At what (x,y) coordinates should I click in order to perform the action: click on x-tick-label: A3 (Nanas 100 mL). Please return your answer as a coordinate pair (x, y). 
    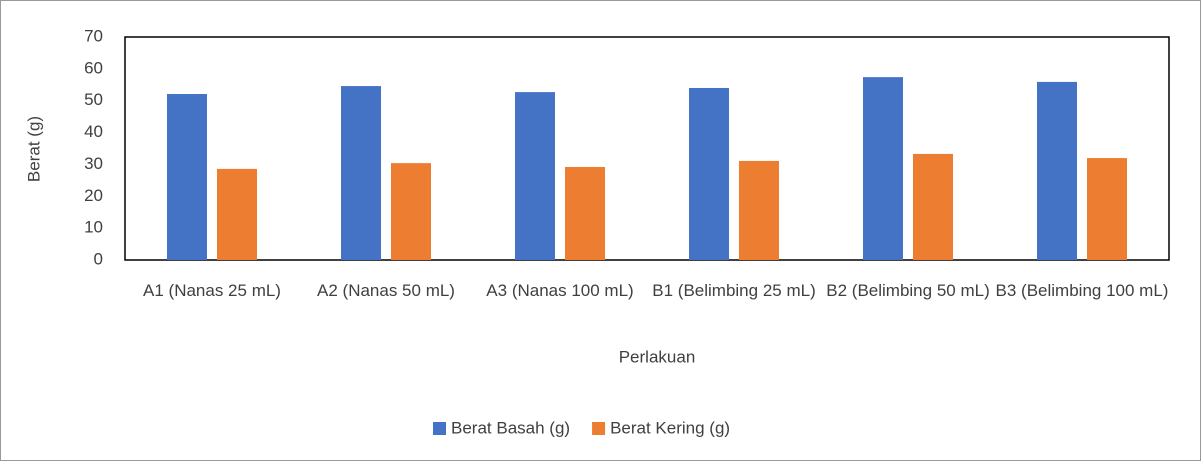
    Looking at the image, I should click on (560, 290).